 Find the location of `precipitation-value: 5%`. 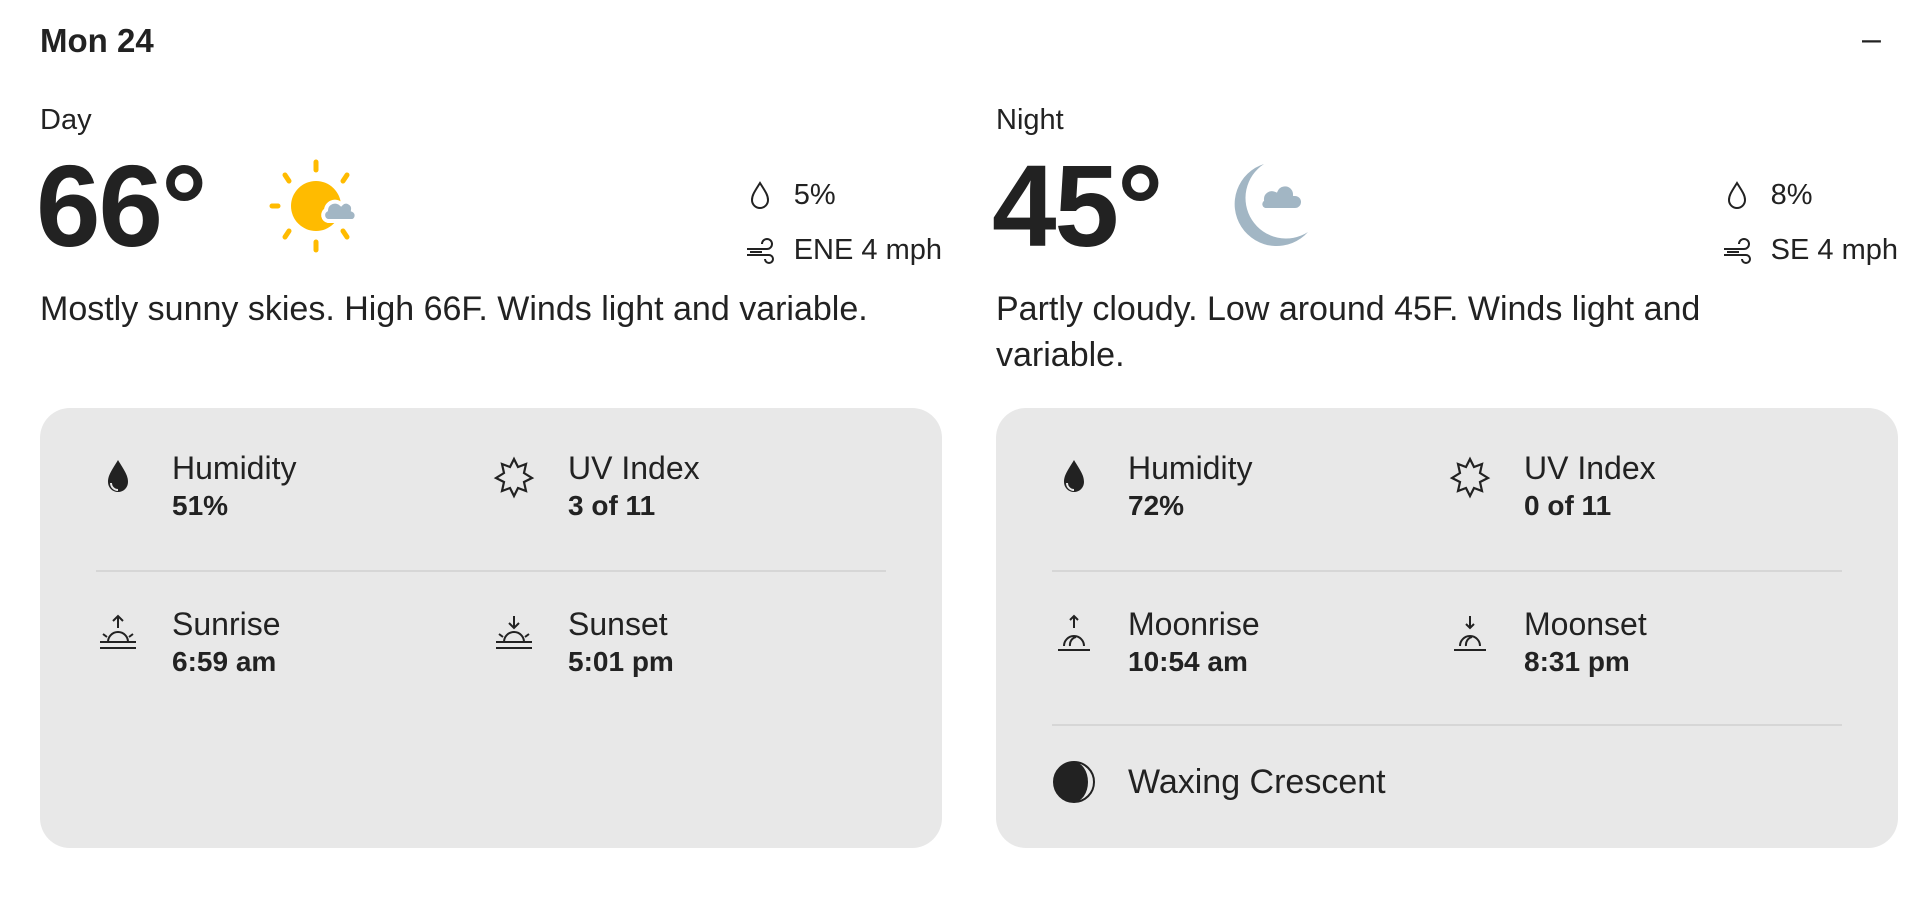

precipitation-value: 5% is located at coordinates (814, 195).